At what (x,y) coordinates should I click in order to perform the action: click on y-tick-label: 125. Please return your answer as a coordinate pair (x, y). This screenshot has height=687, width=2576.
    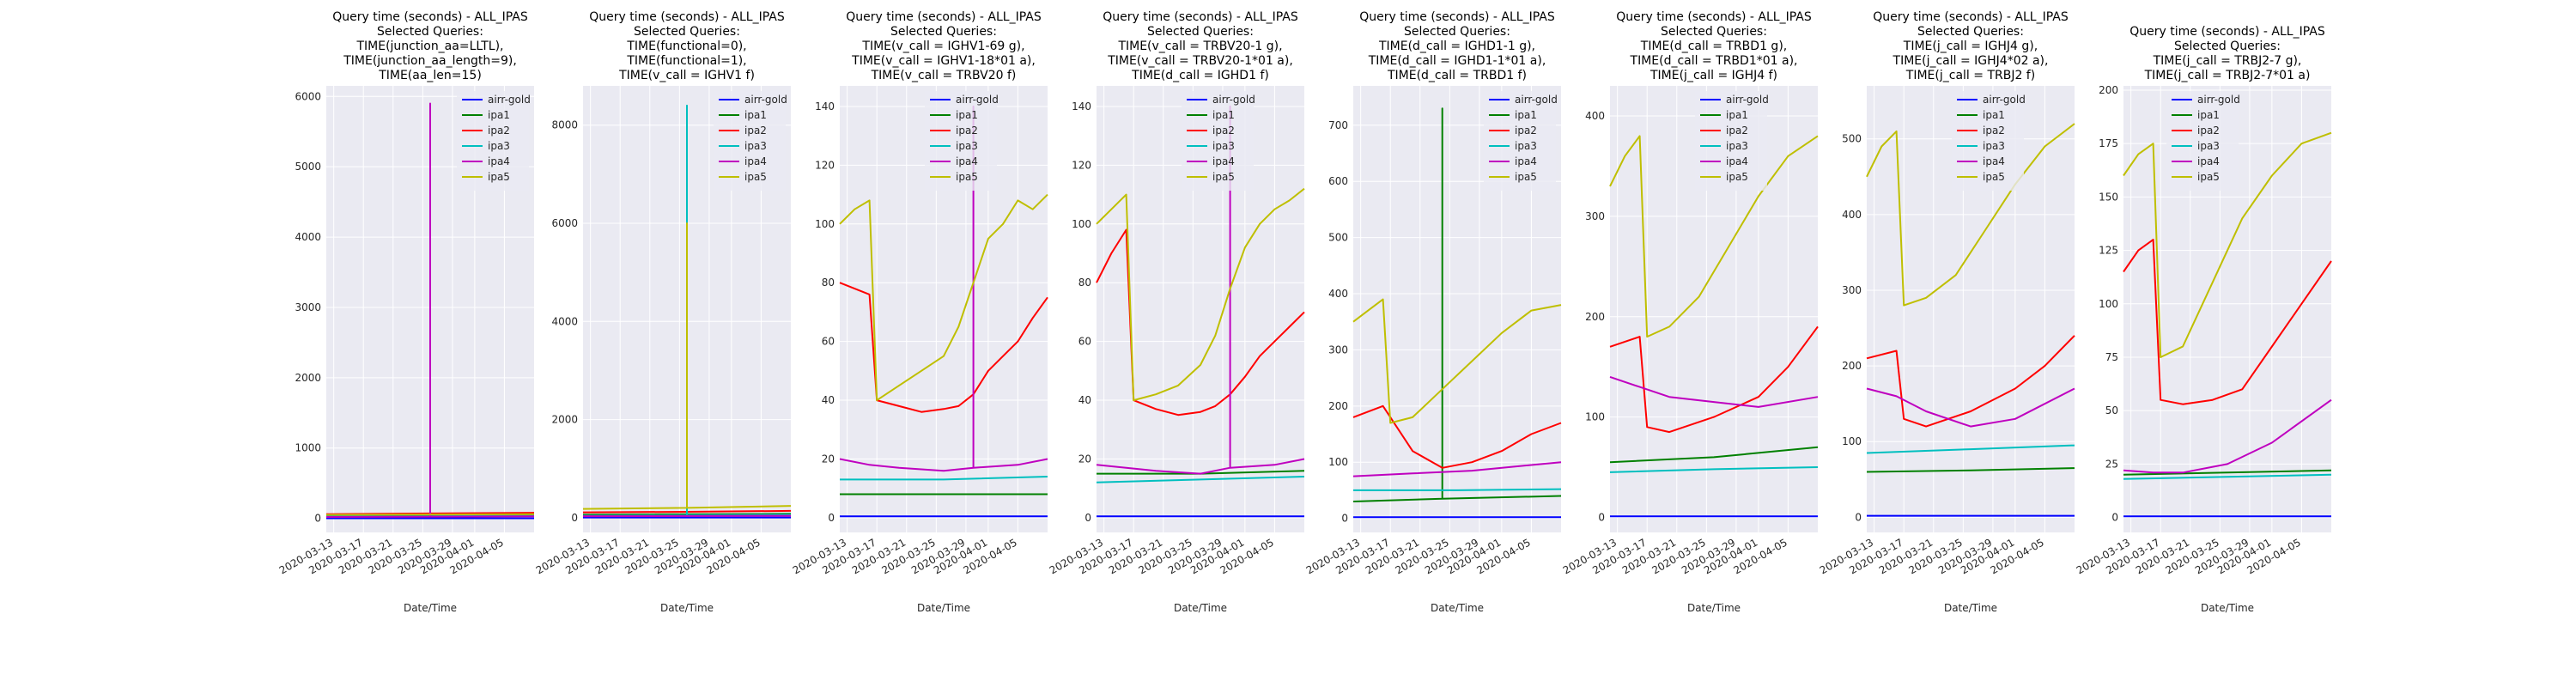
    Looking at the image, I should click on (2108, 251).